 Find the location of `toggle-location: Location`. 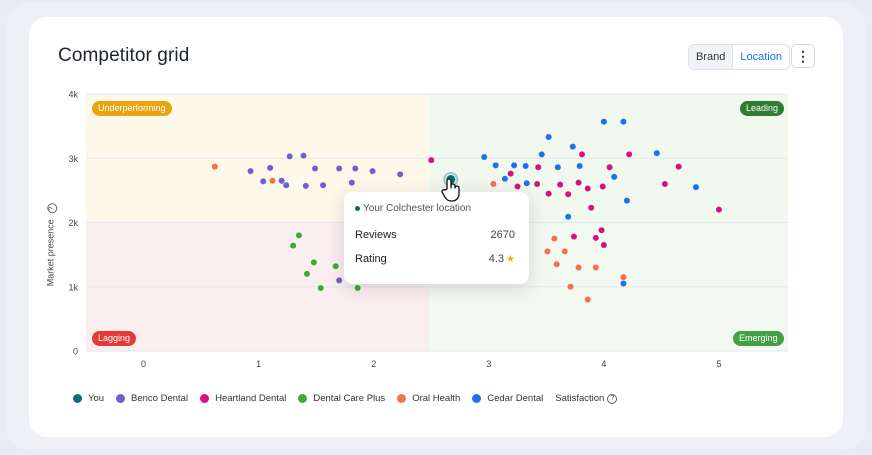

toggle-location: Location is located at coordinates (760, 57).